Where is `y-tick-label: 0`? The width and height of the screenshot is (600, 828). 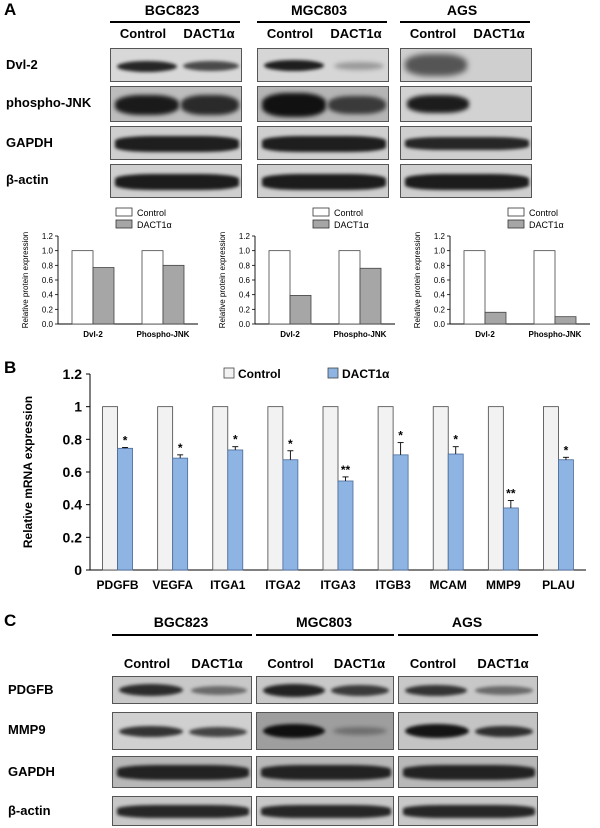 y-tick-label: 0 is located at coordinates (78, 570).